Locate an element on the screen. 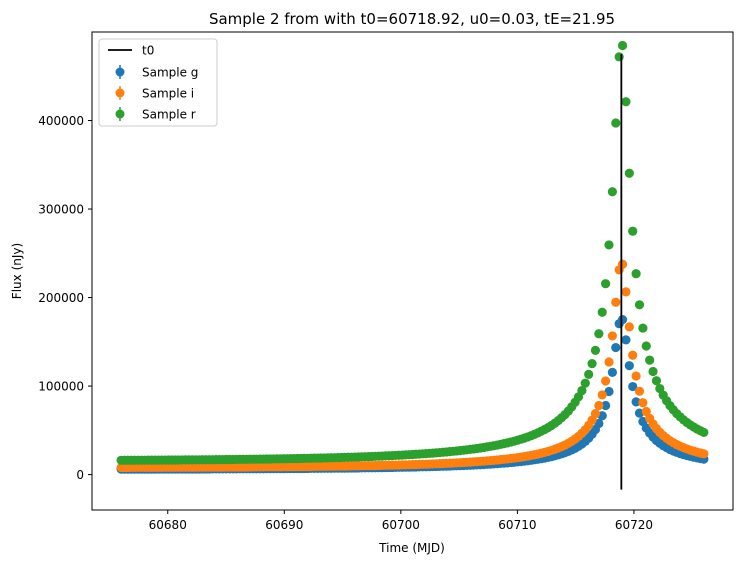 The width and height of the screenshot is (741, 569). legend-label-g: Sample g is located at coordinates (170, 73).